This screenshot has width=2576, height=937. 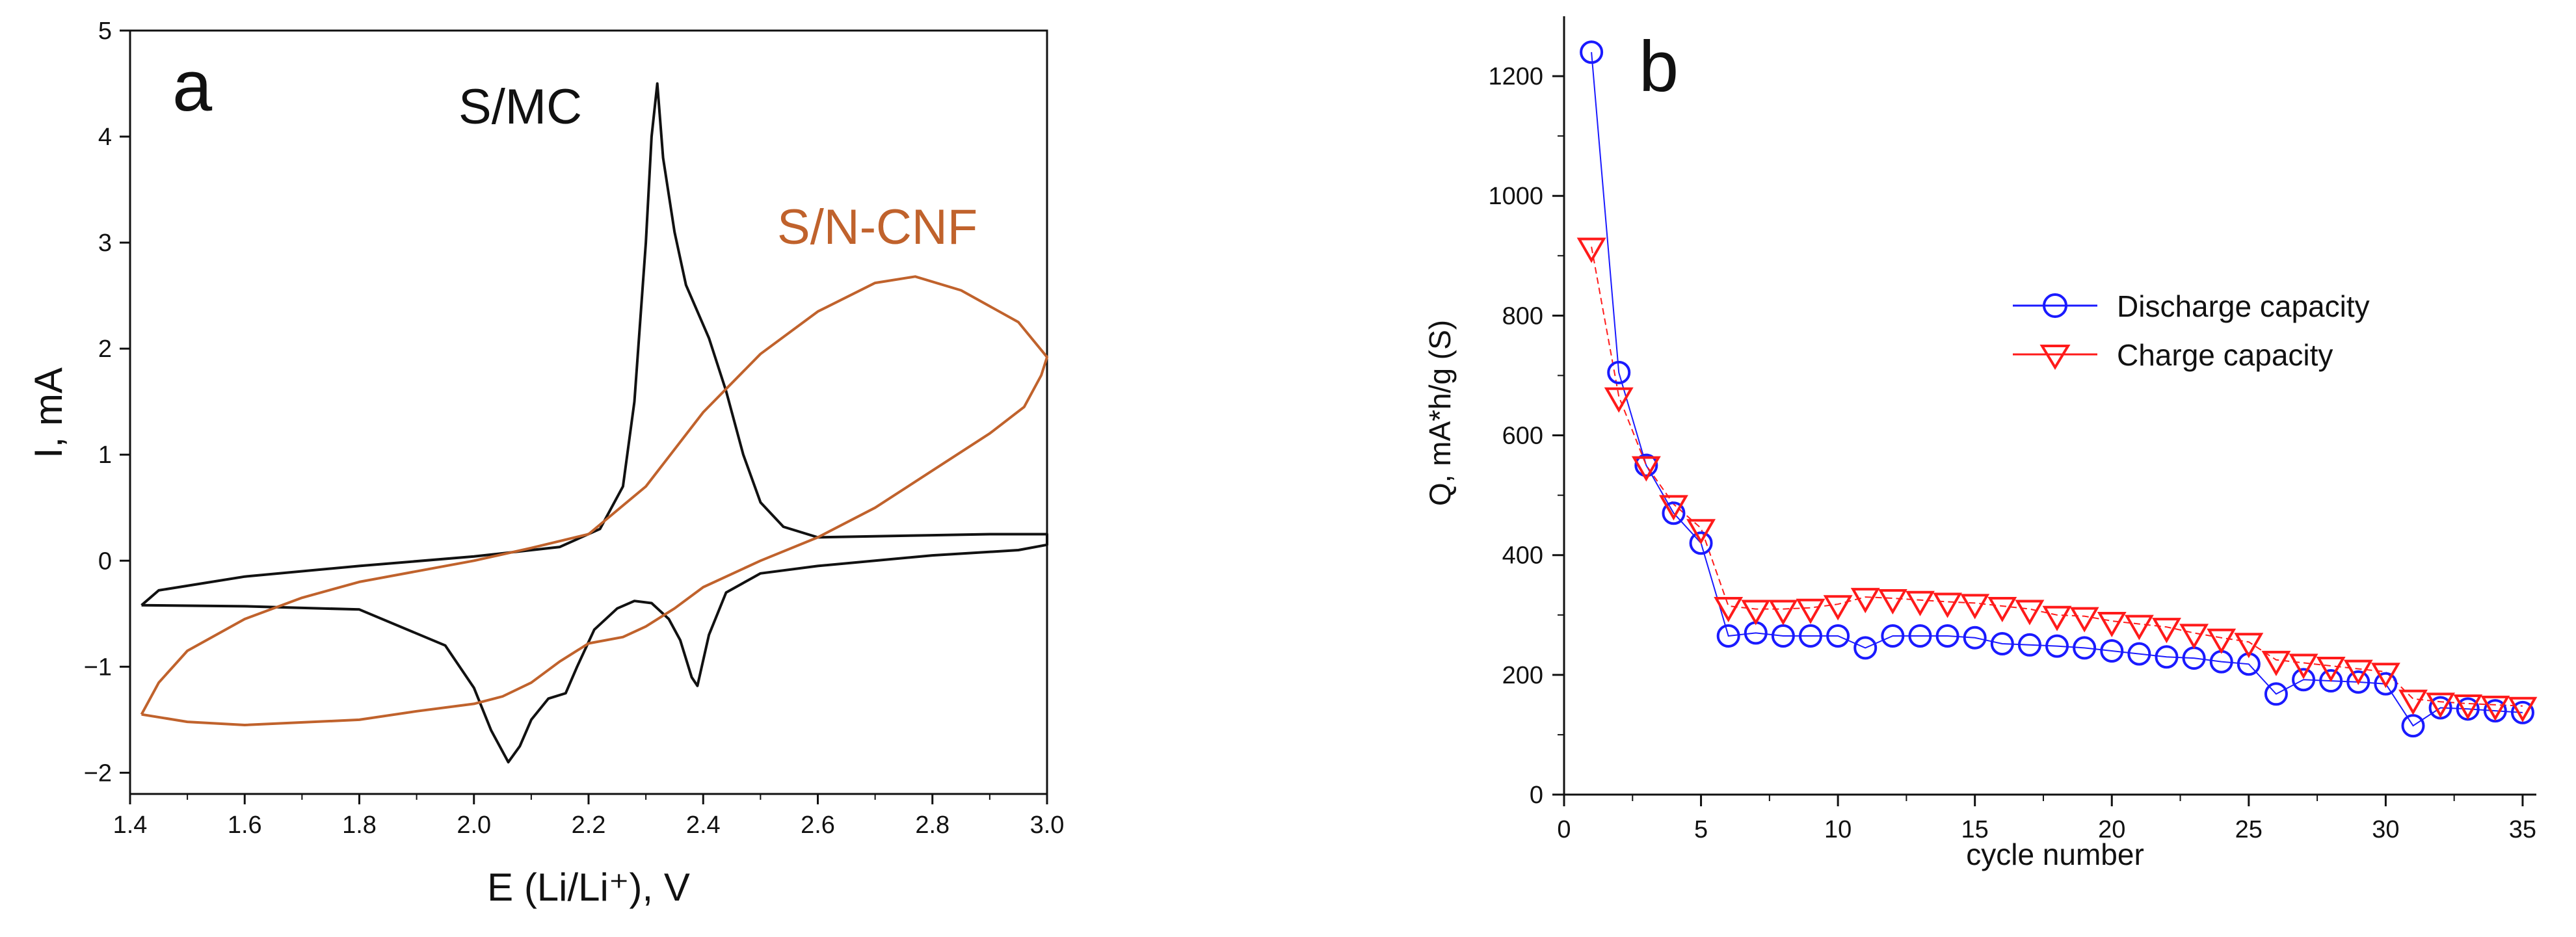 I want to click on panel-a-x-tick-label: 2.8, so click(x=932, y=825).